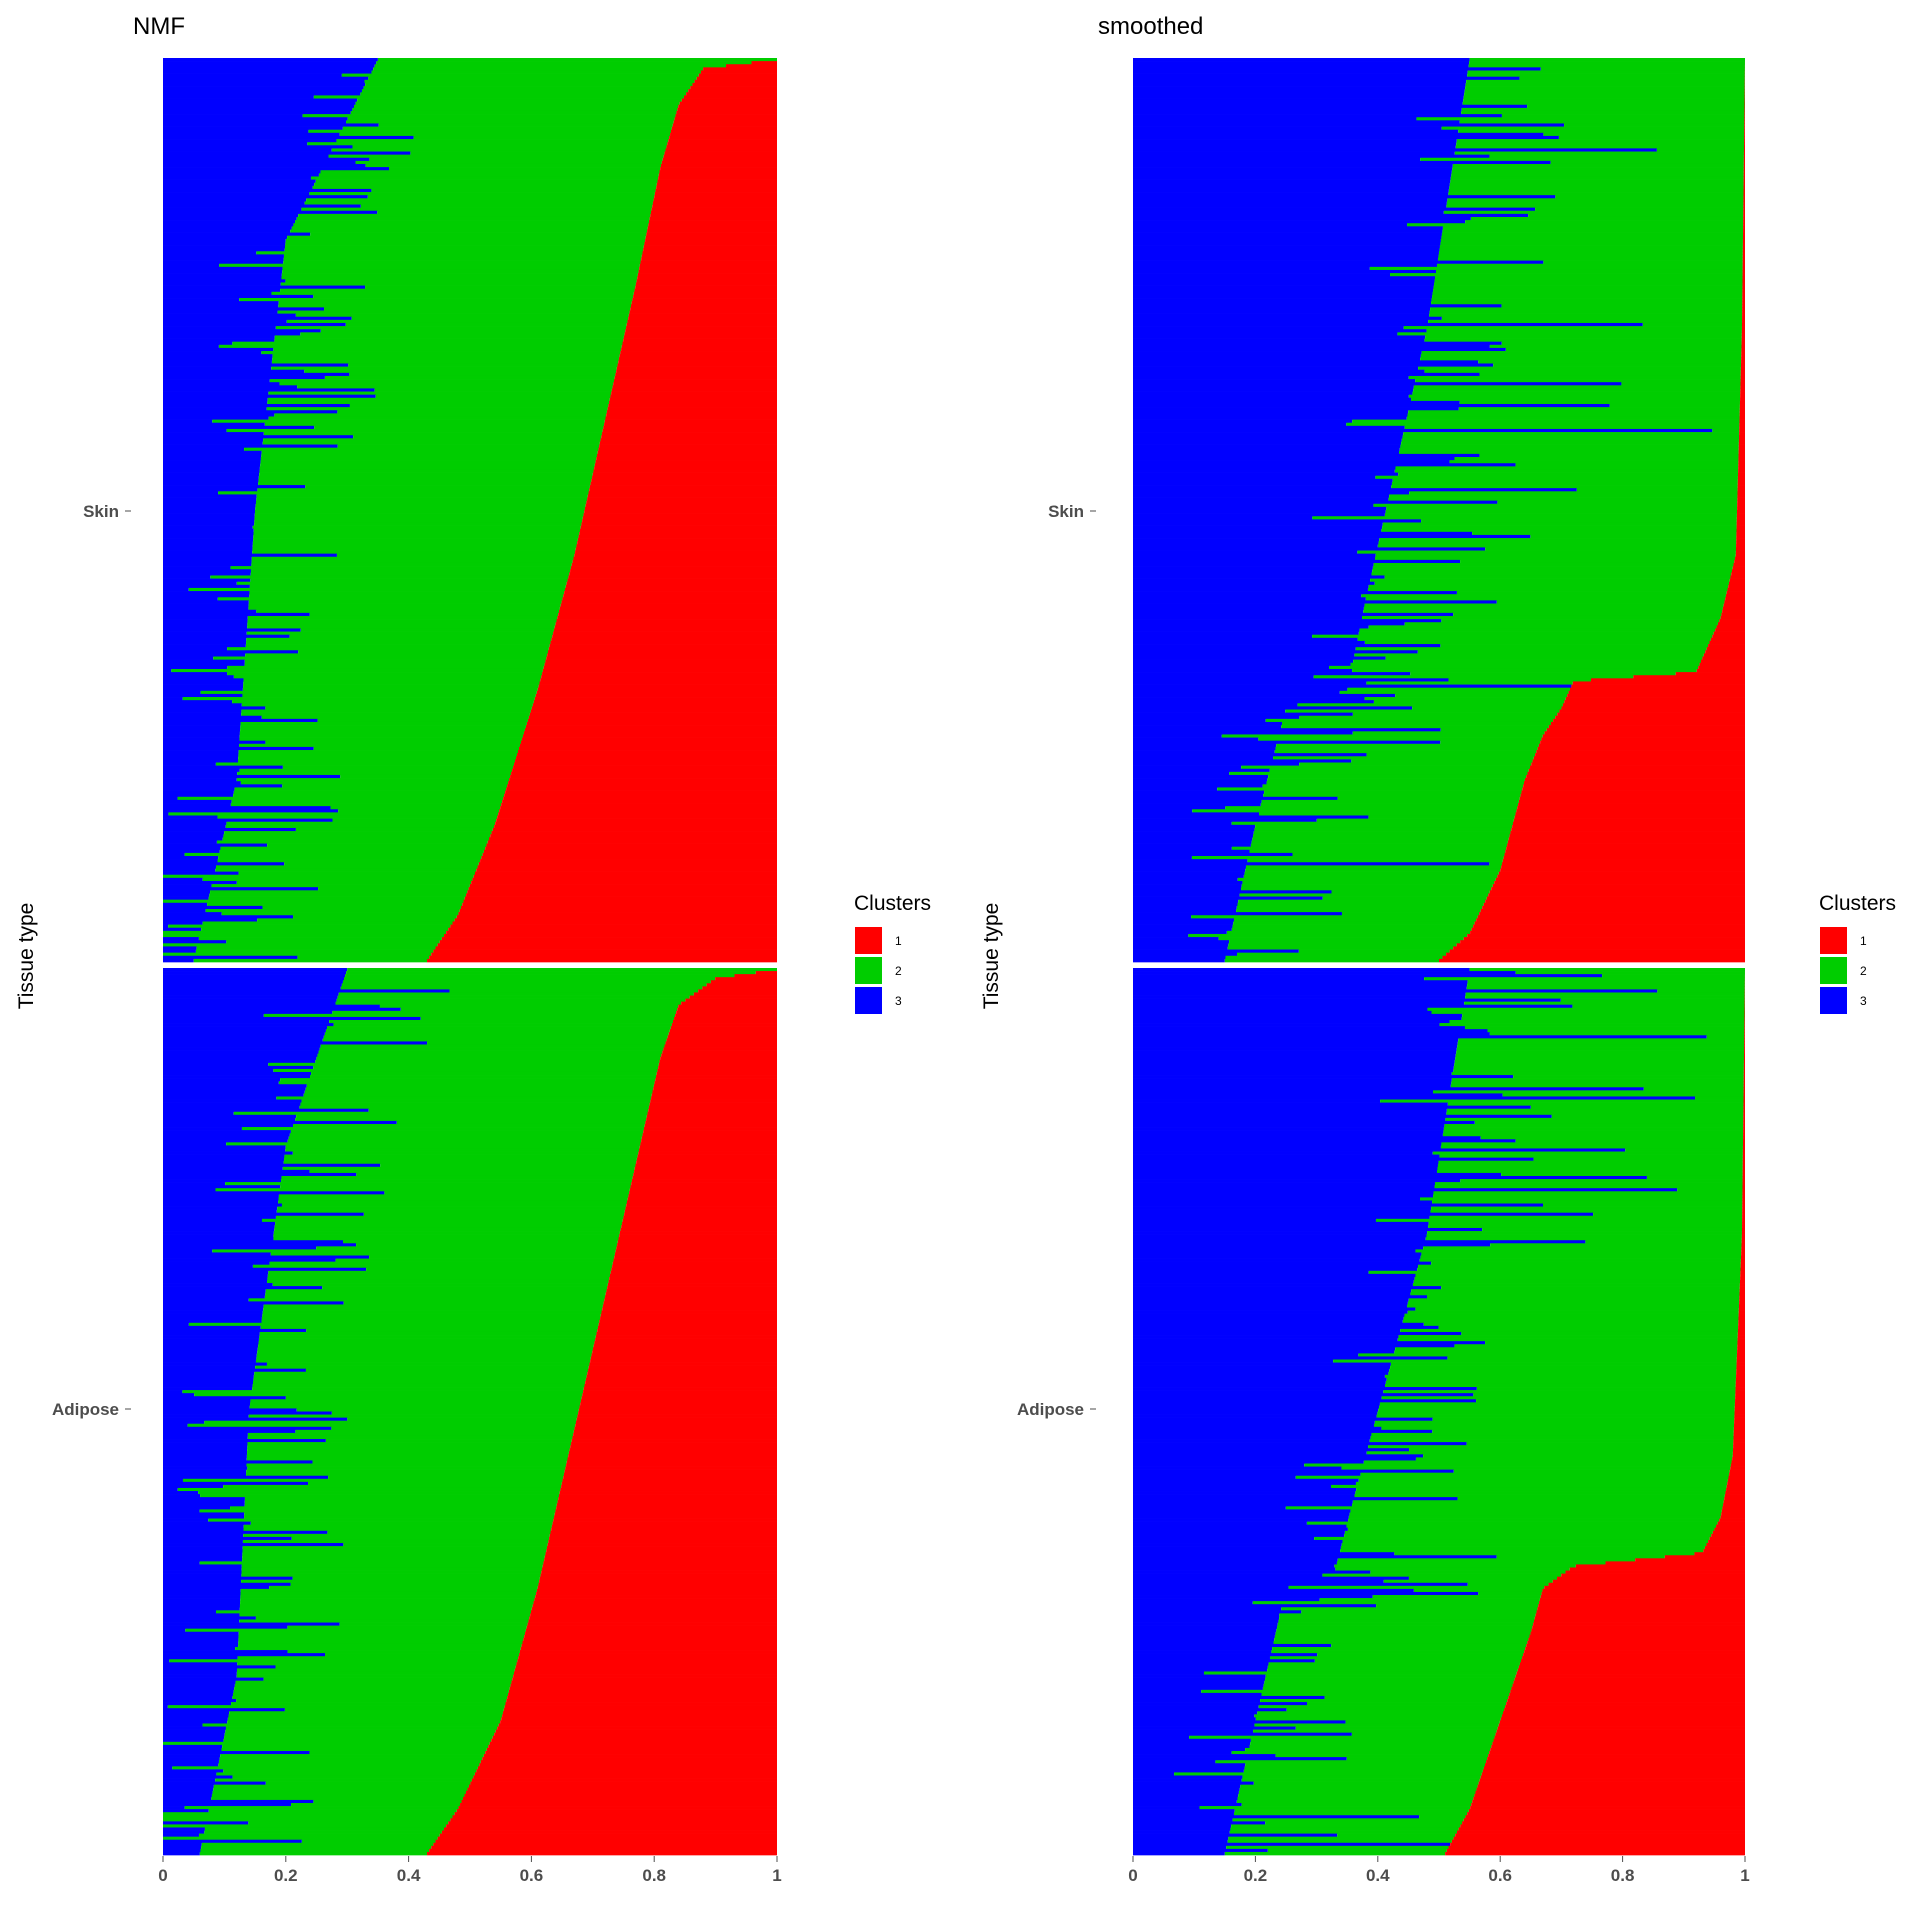 This screenshot has height=1920, width=1920. Describe the element at coordinates (159, 26) in the screenshot. I see `panel-title-nmf: NMF` at that location.